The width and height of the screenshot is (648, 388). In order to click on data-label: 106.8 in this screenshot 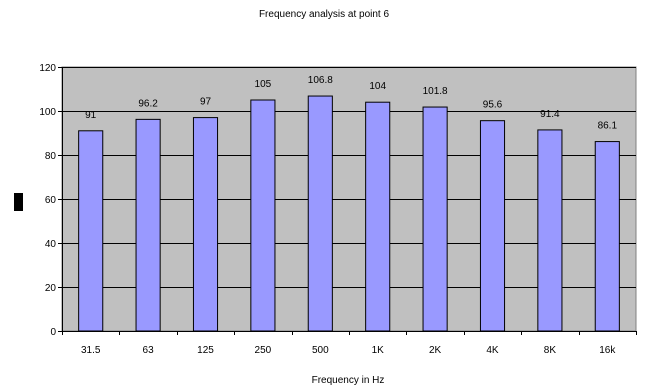, I will do `click(320, 80)`.